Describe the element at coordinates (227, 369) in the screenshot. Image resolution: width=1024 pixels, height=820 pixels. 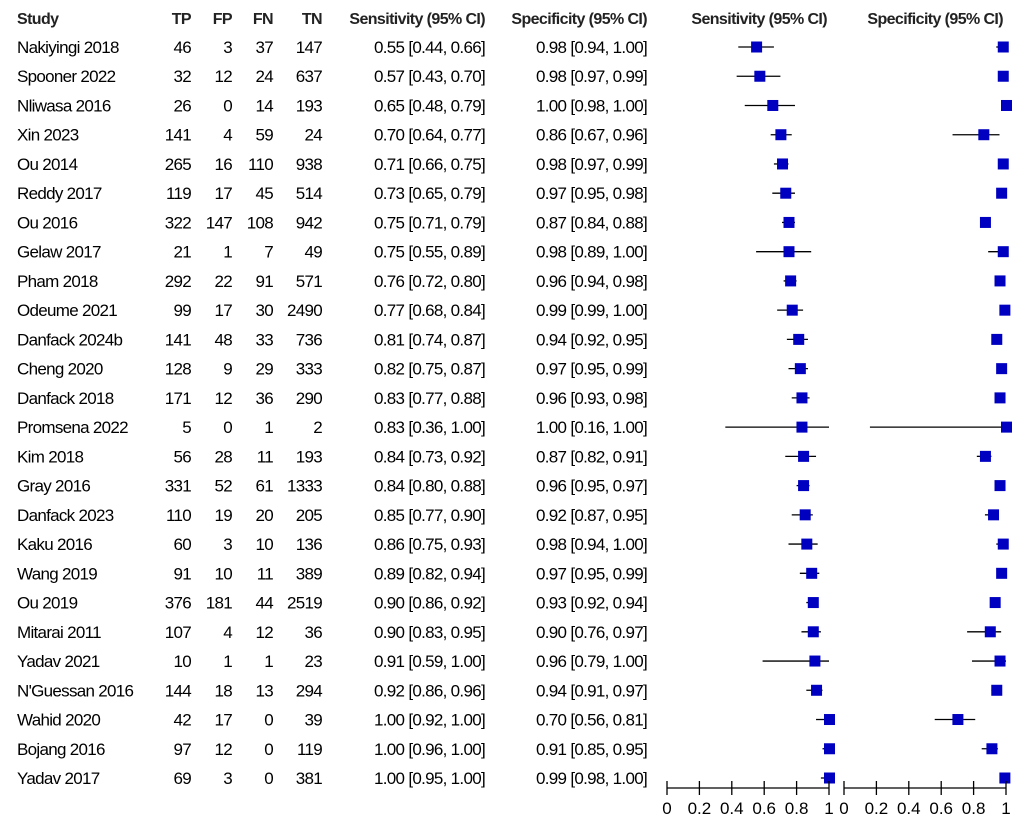
I see `table-cell-fp: 9` at that location.